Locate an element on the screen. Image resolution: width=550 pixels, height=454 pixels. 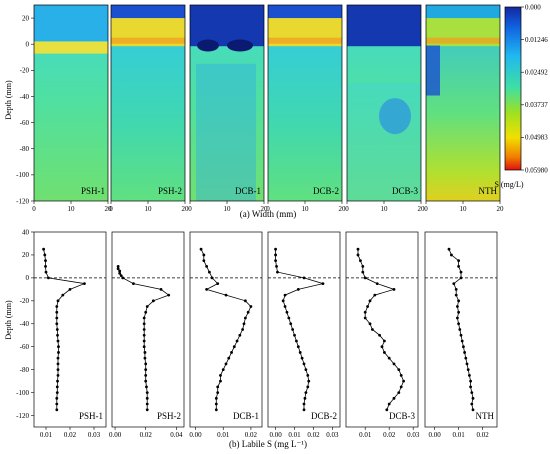
heatmap-x-tick-label: 0 is located at coordinates (268, 209).